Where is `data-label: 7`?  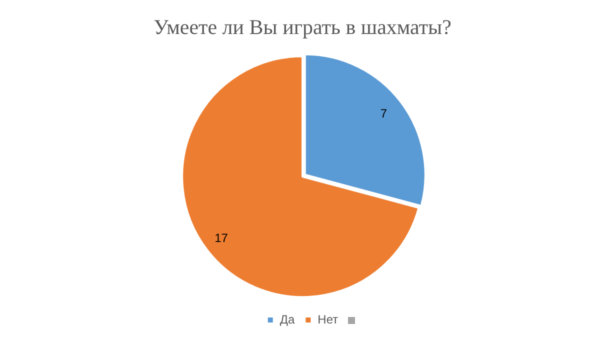 data-label: 7 is located at coordinates (384, 113).